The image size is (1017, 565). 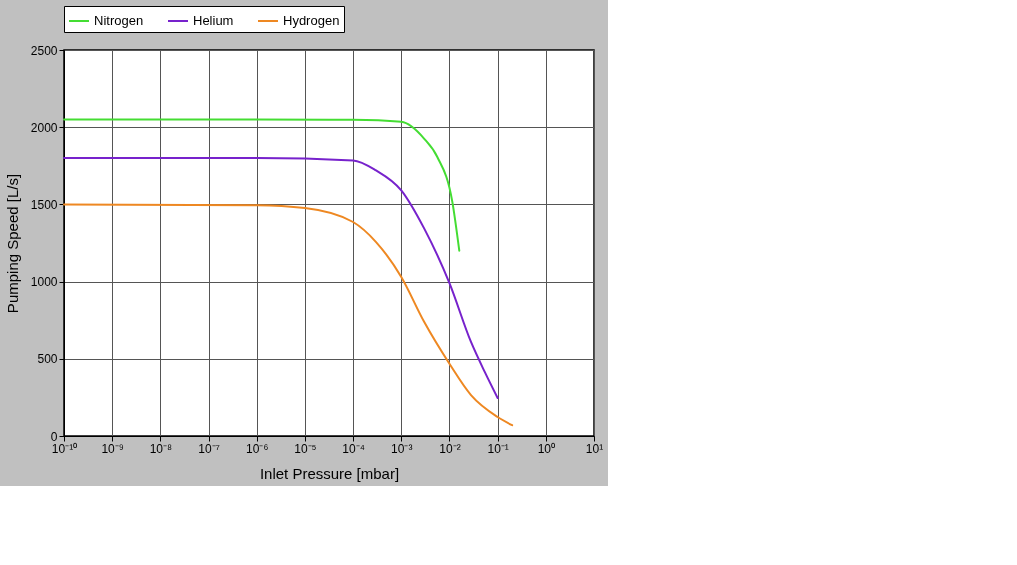 What do you see at coordinates (546, 448) in the screenshot?
I see `x-tick-label: 10⁰` at bounding box center [546, 448].